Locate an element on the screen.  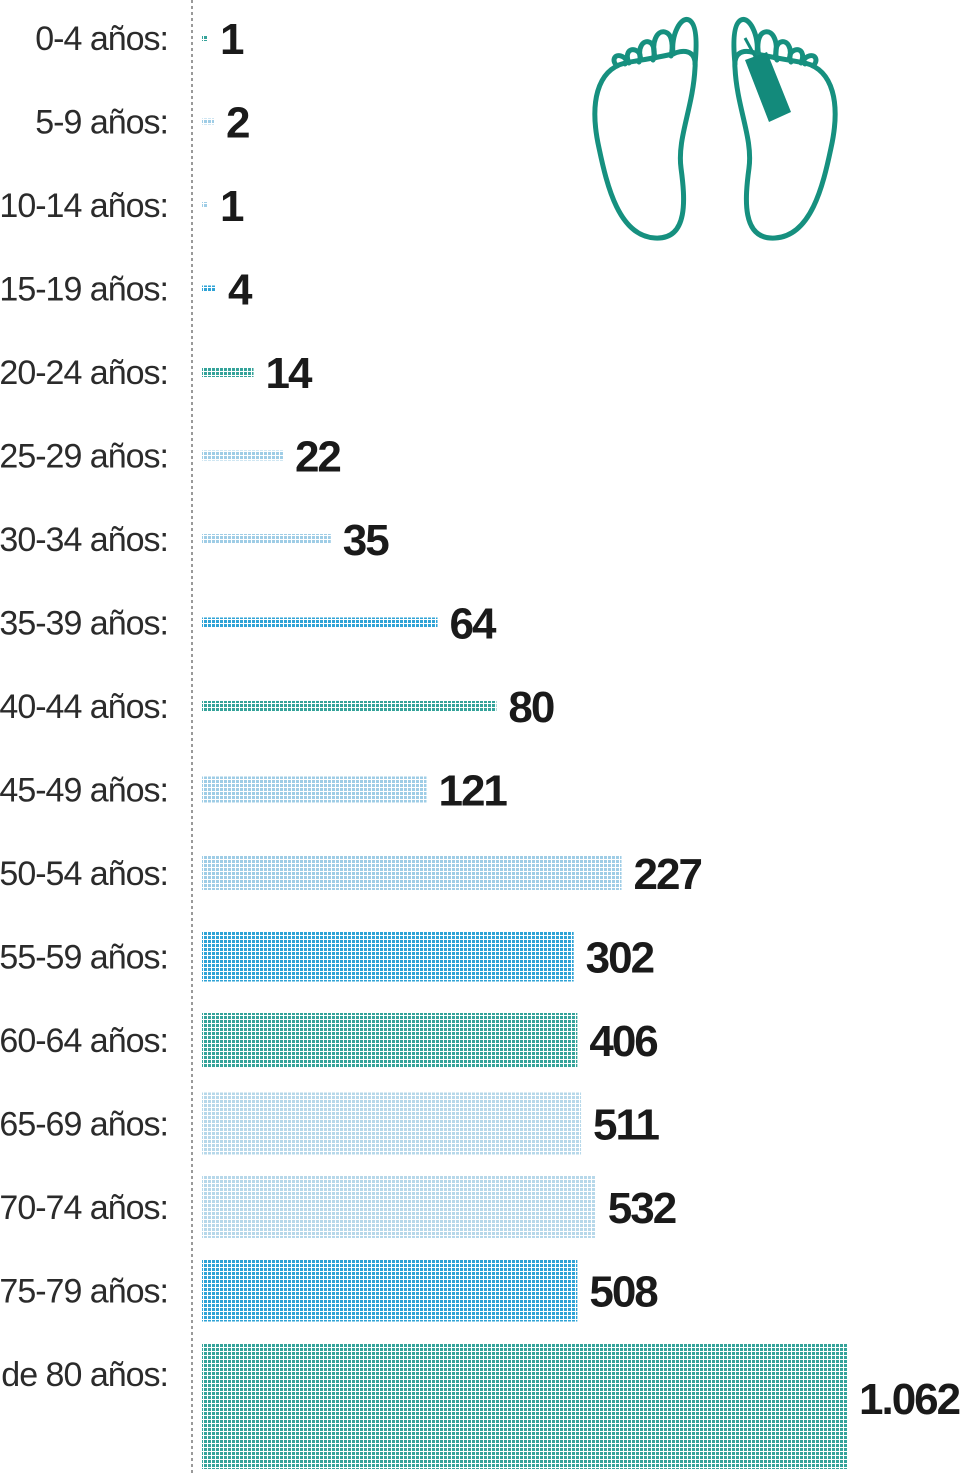
value-label: 227 is located at coordinates (668, 874).